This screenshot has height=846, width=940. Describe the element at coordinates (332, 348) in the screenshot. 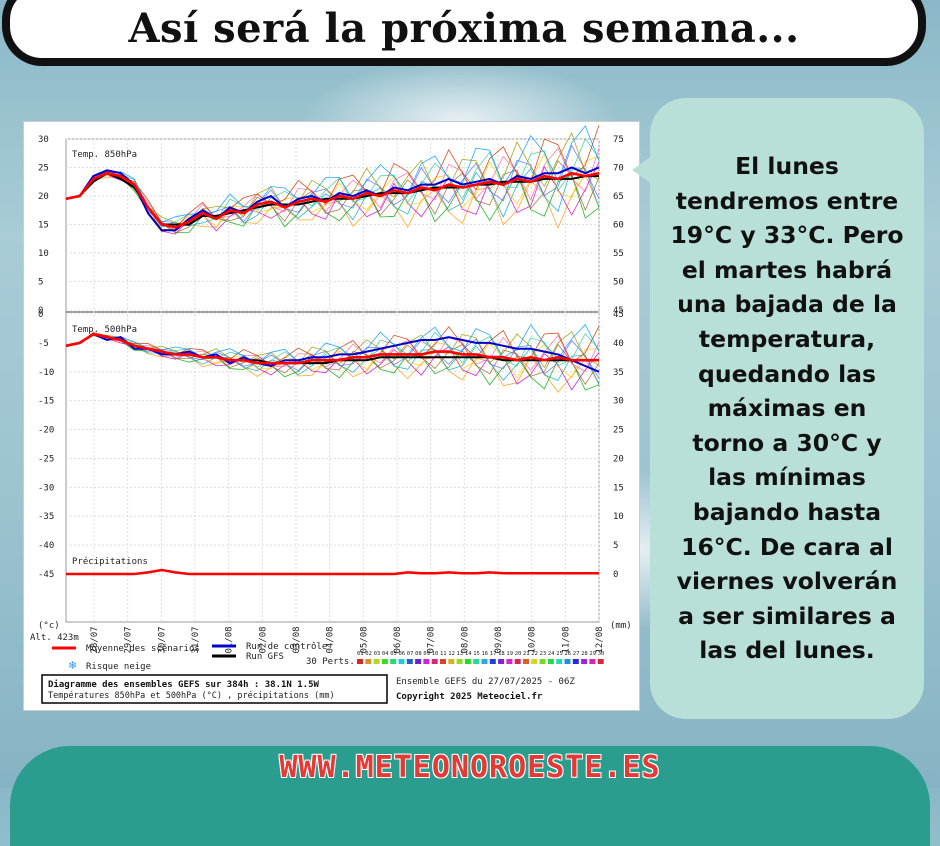

I see `series-mean-line` at that location.